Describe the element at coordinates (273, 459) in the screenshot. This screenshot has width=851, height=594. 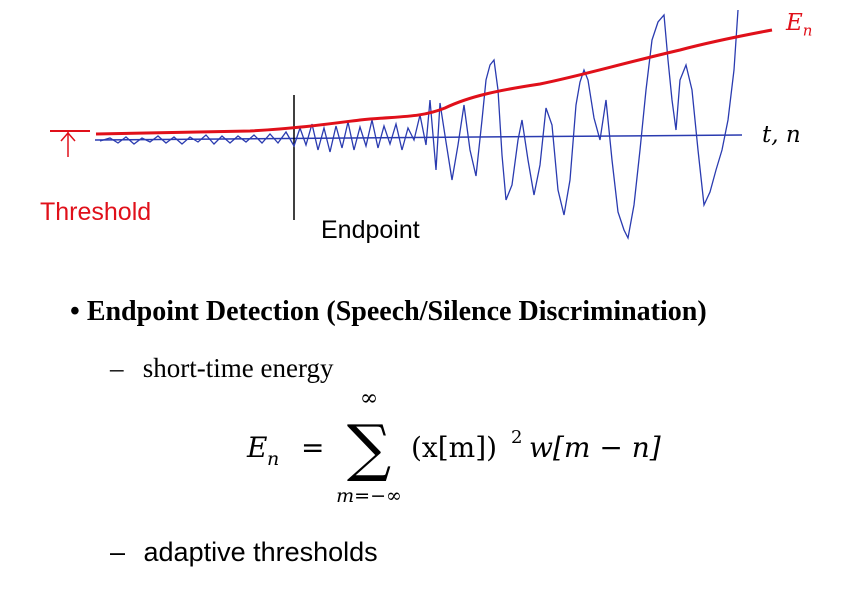
I see `formula-lhs-sub: n` at that location.